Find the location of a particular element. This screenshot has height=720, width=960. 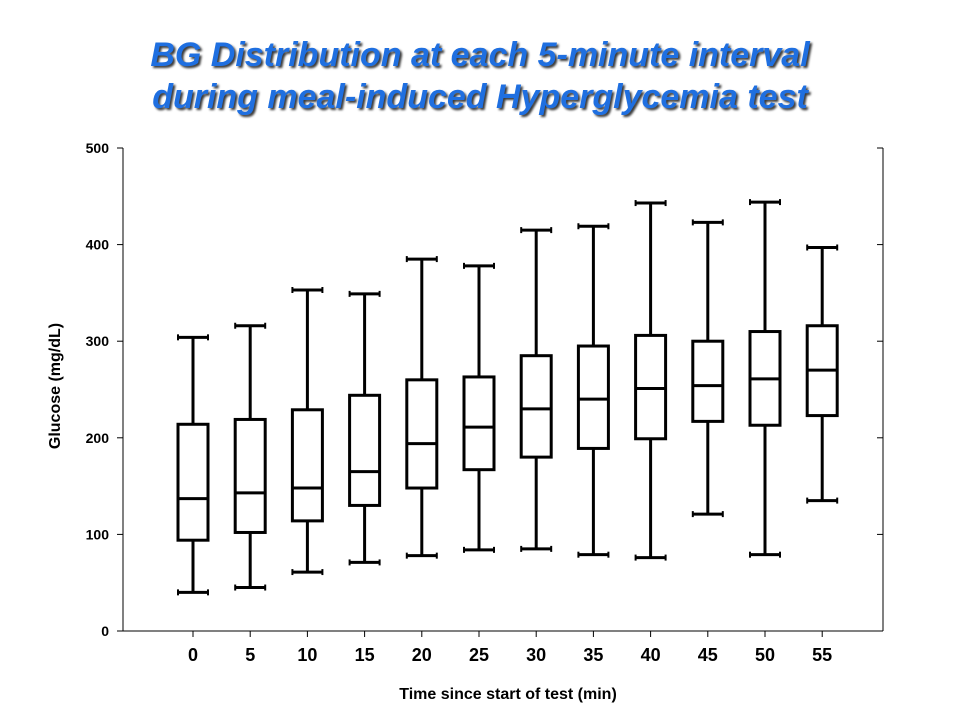

x-tick-label: 50 is located at coordinates (765, 655).